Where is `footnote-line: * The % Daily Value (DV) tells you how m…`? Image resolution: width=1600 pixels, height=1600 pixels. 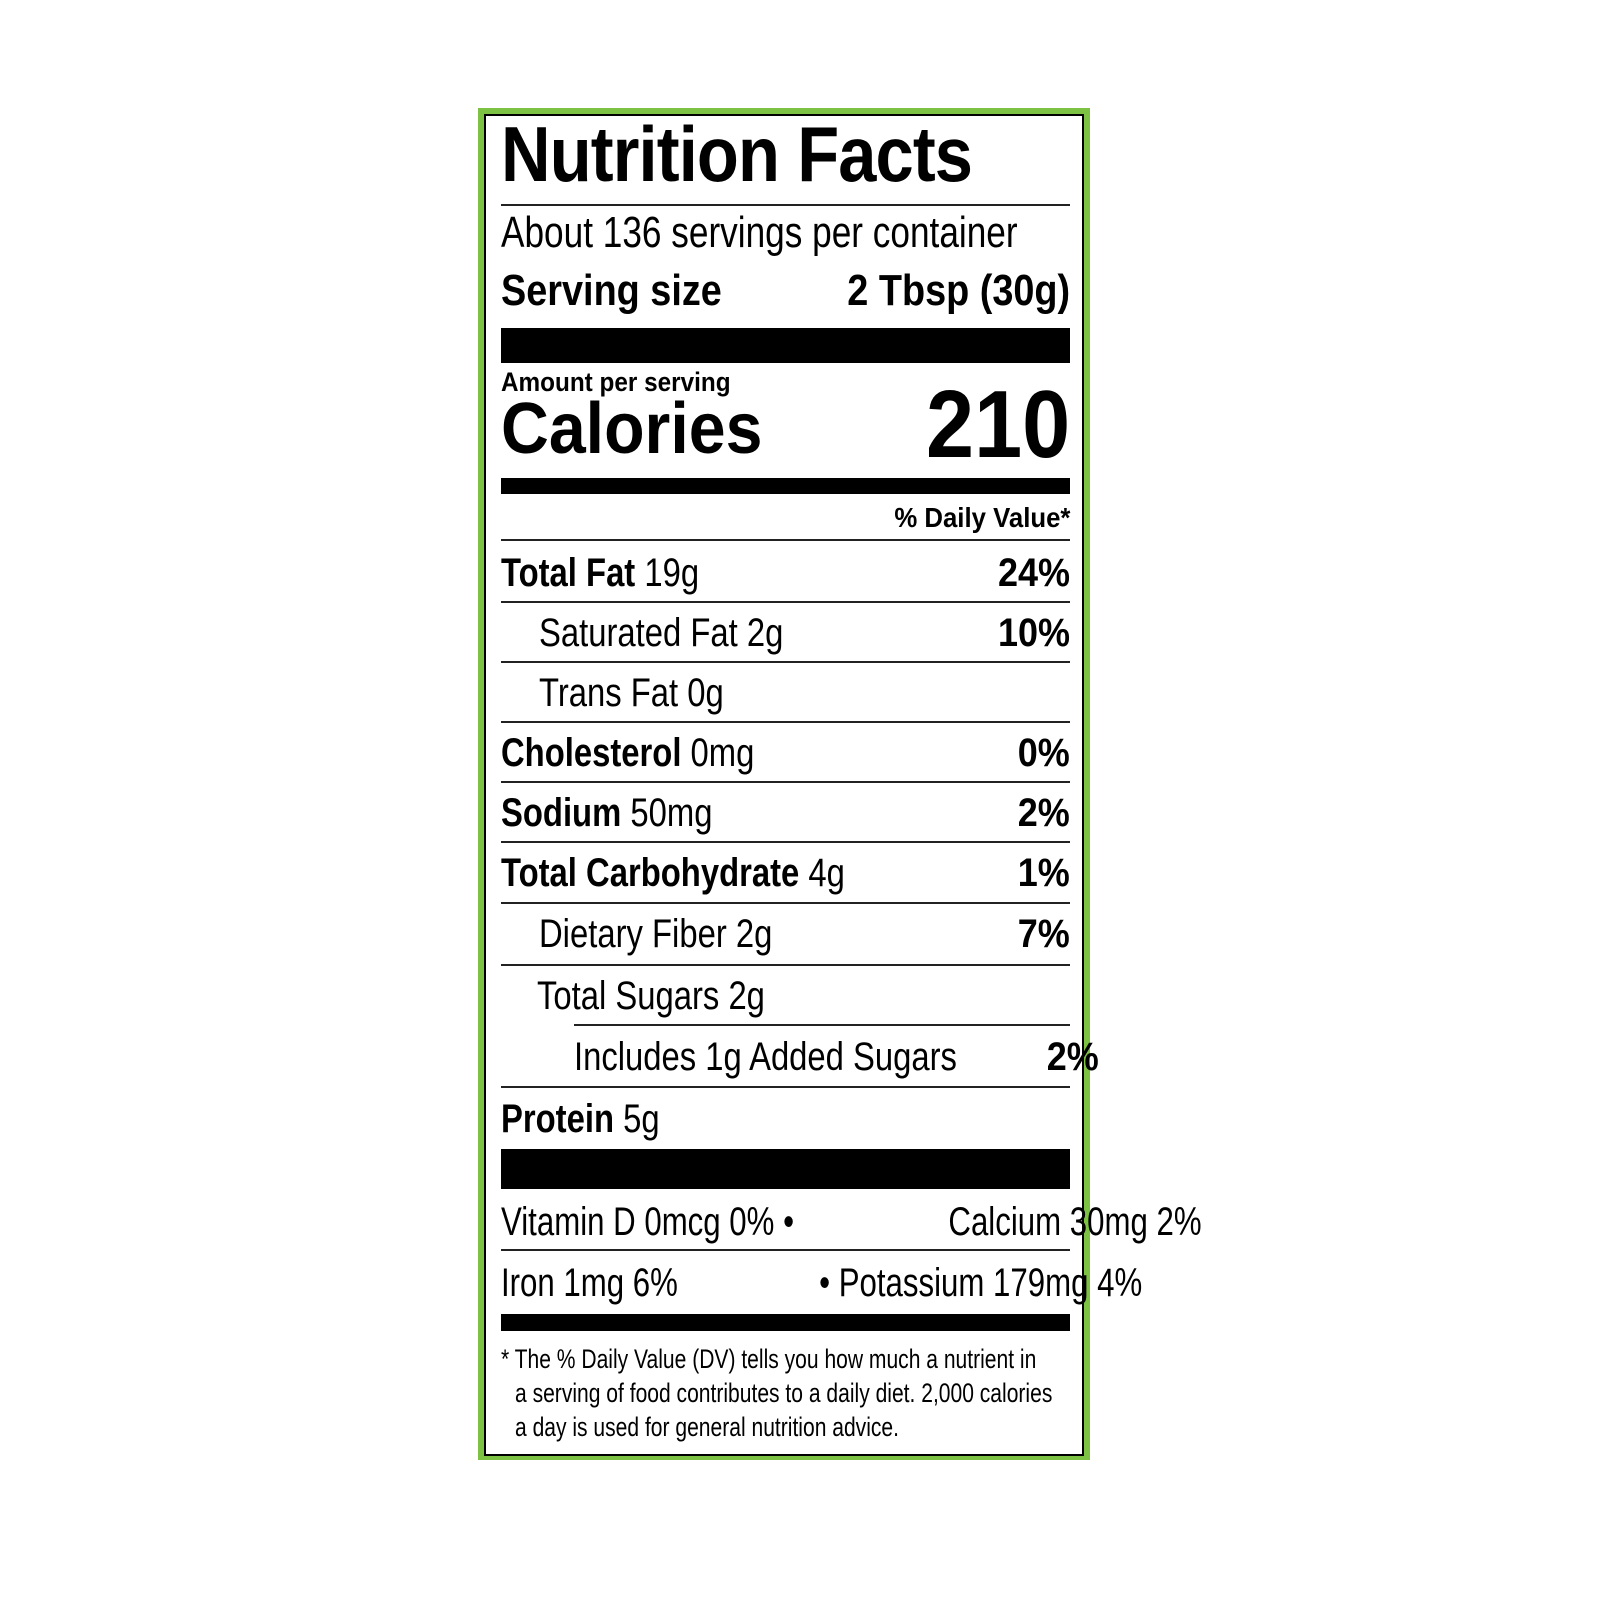 footnote-line: * The % Daily Value (DV) tells you how m… is located at coordinates (769, 1359).